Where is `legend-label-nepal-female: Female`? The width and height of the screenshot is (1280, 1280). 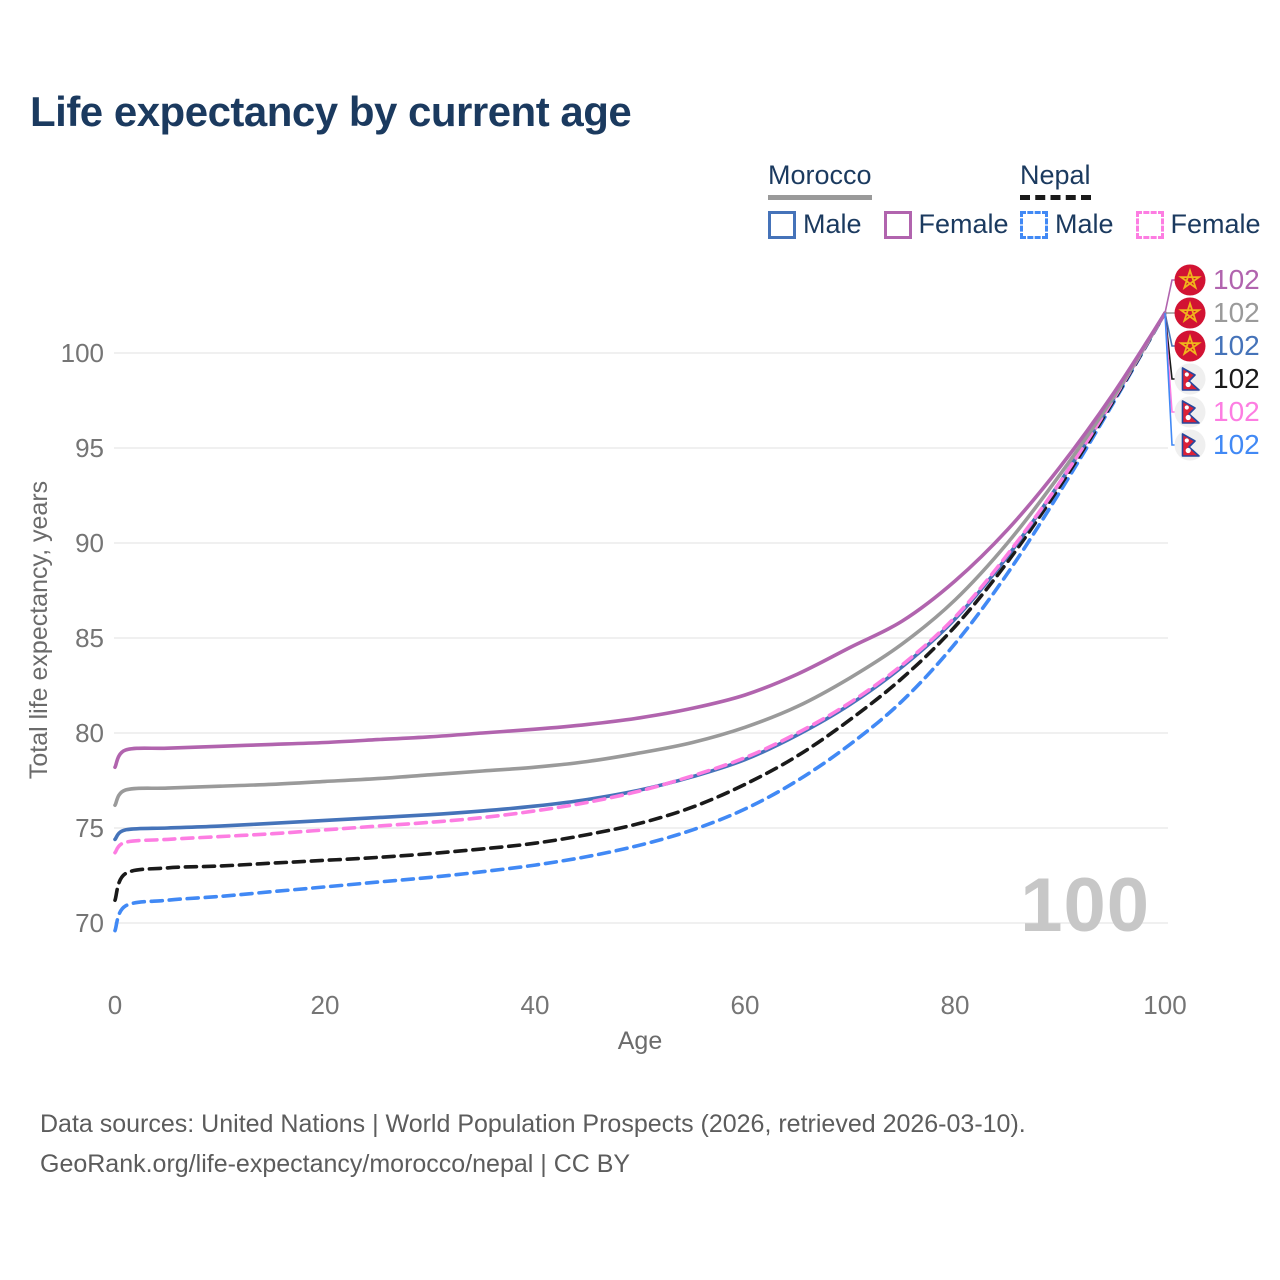 legend-label-nepal-female: Female is located at coordinates (1215, 224).